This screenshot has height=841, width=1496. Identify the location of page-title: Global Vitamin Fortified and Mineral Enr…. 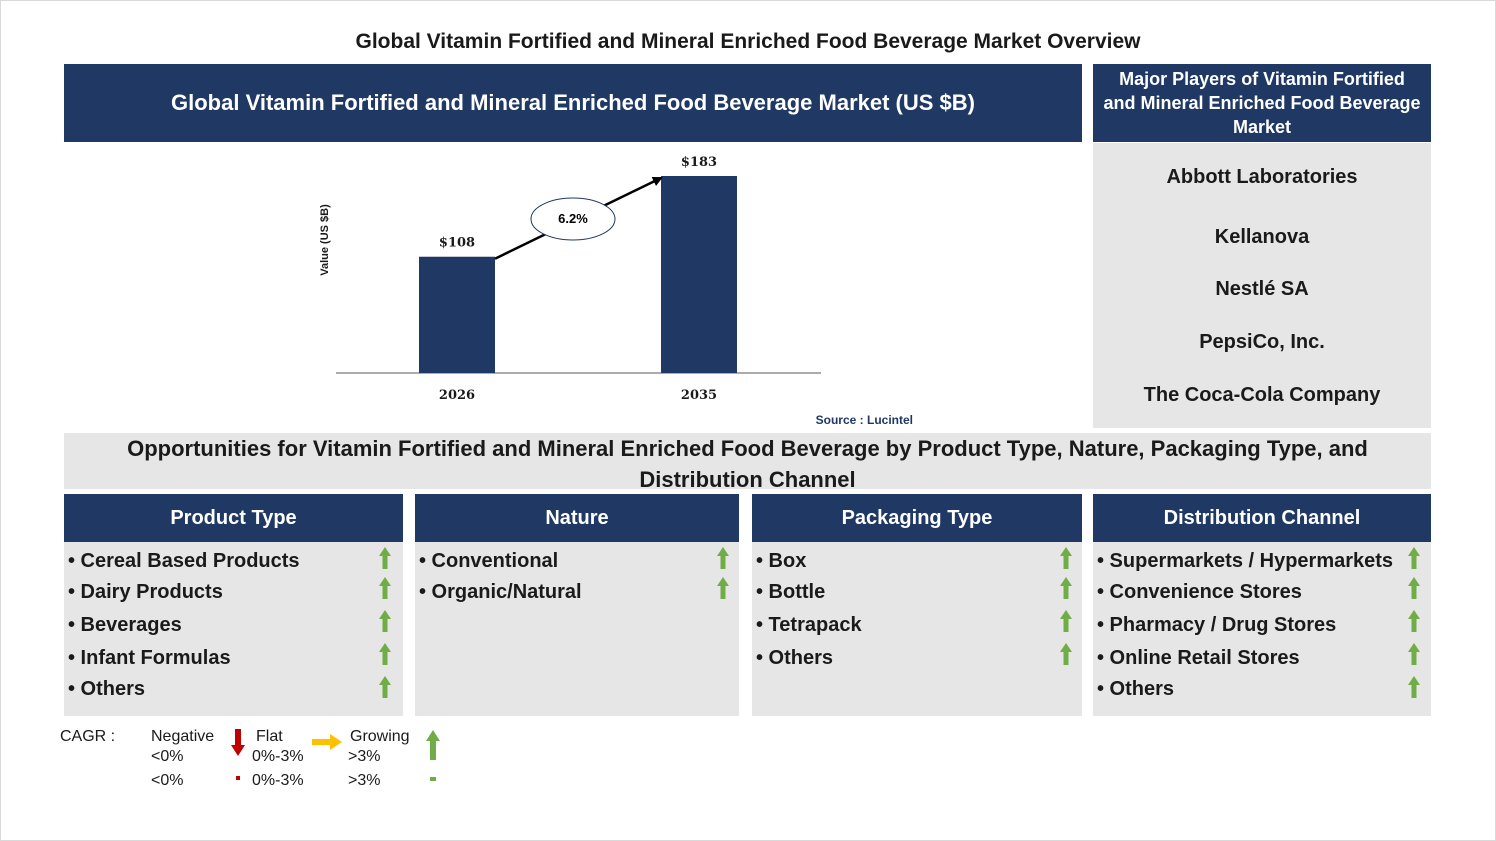
(748, 41).